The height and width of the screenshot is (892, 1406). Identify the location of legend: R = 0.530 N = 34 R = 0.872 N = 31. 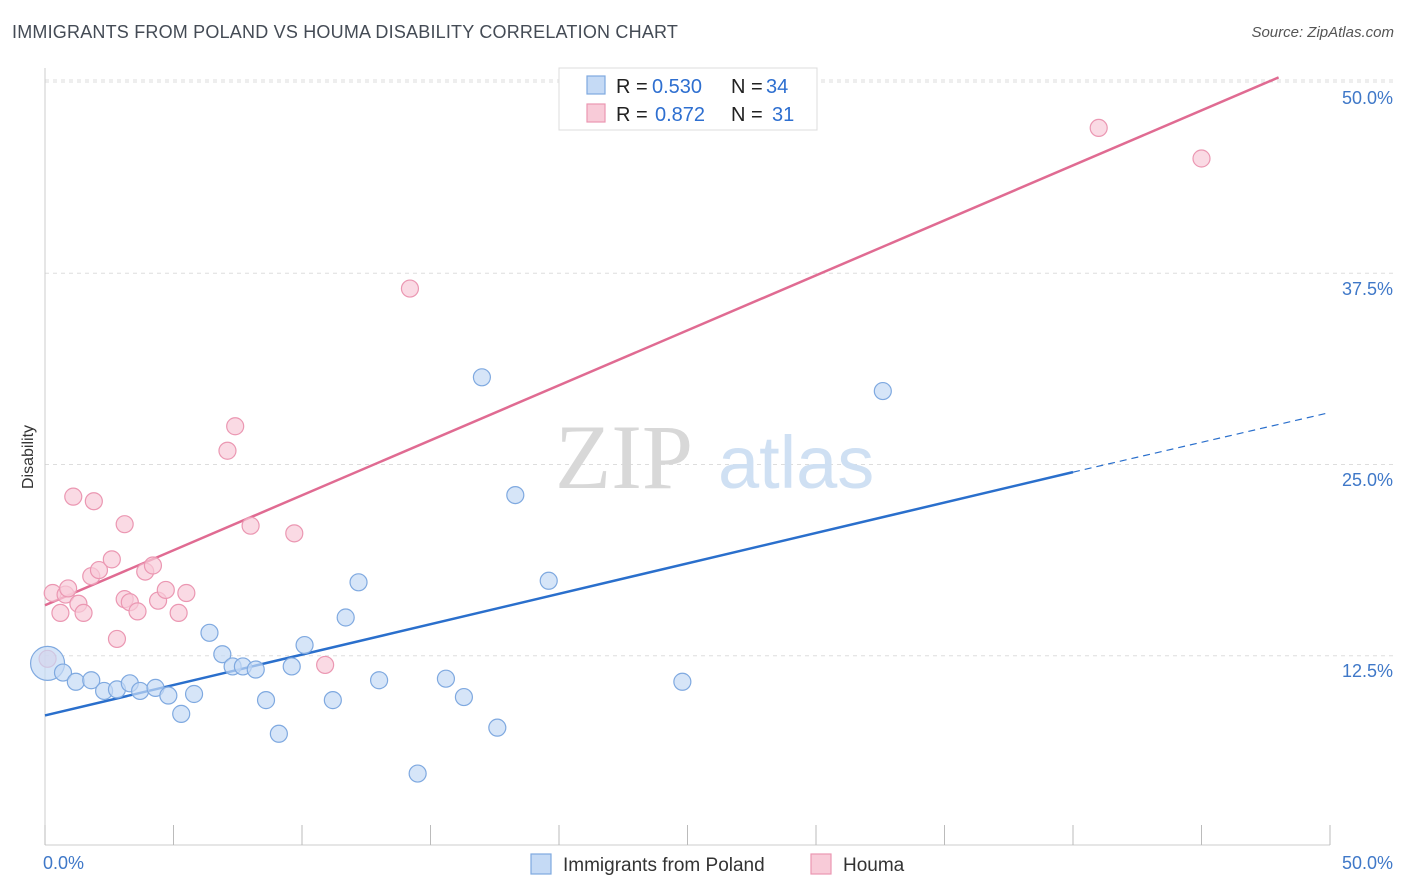
(688, 99).